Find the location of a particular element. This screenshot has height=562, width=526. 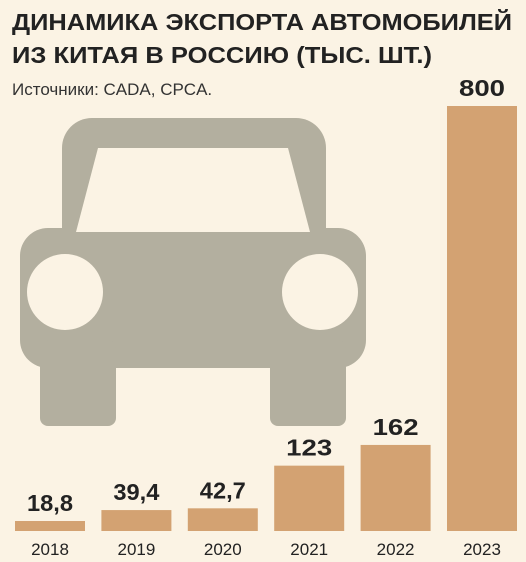

x-tick-label: 2022 is located at coordinates (396, 549).